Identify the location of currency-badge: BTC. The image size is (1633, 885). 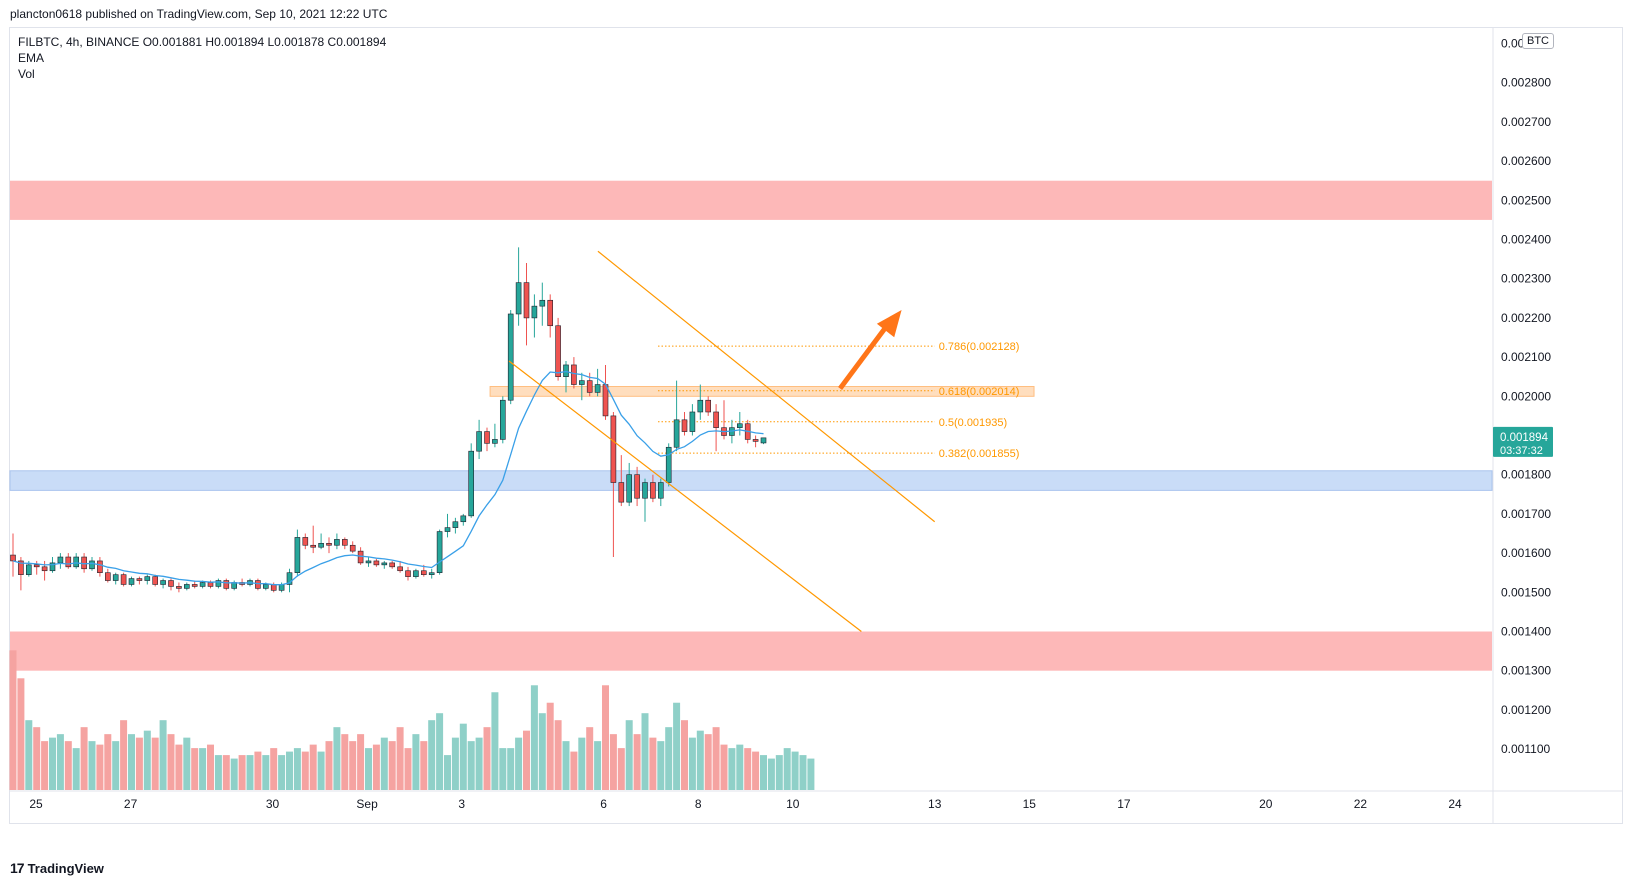
(1538, 41).